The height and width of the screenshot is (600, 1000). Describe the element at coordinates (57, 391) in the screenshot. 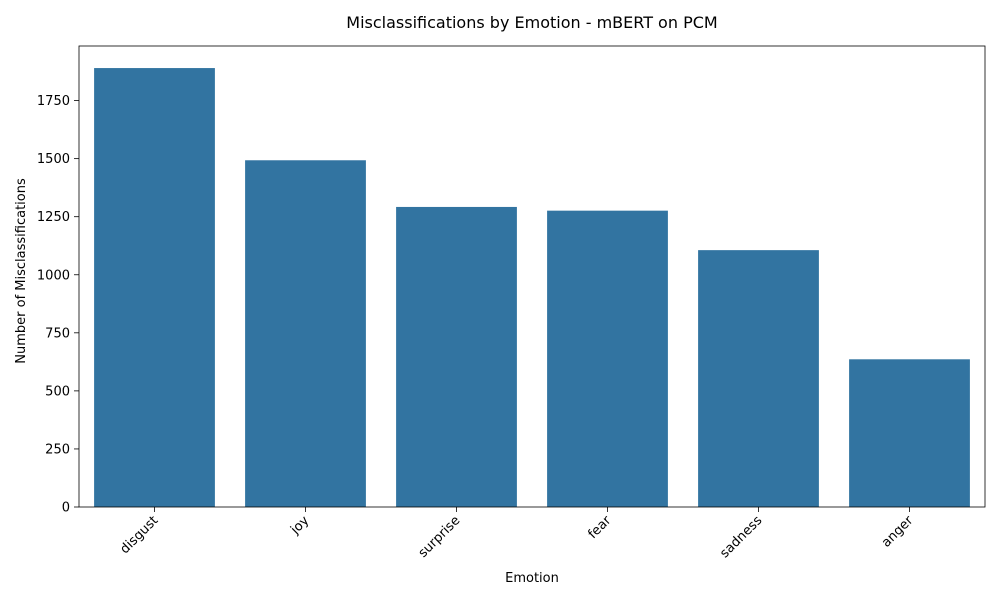

I see `y-tick-label: 500` at that location.